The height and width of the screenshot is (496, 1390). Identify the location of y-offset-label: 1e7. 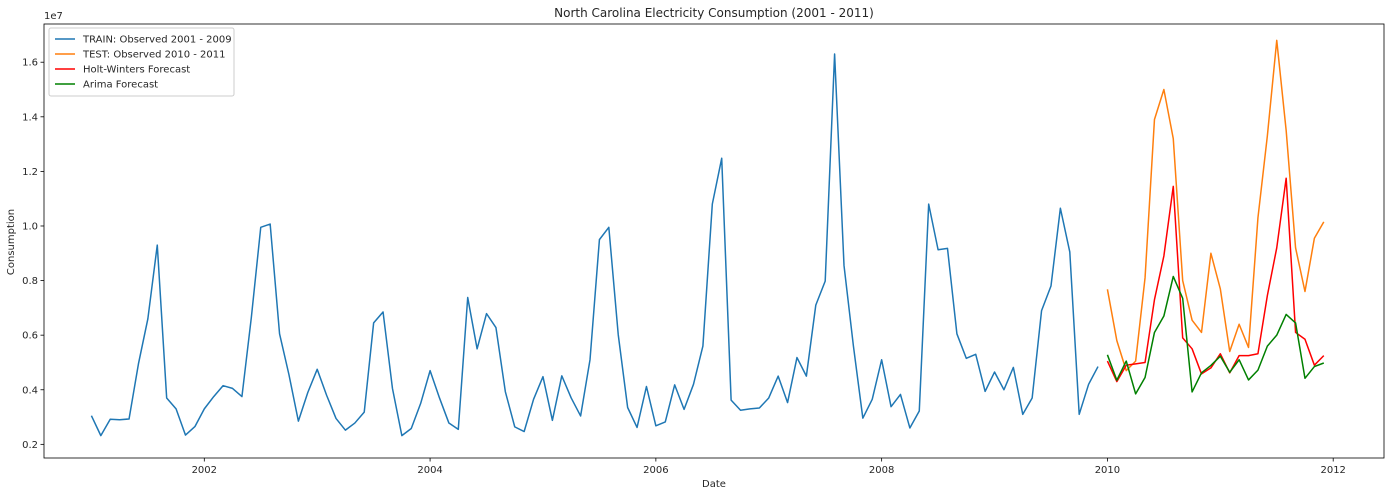
(53, 16).